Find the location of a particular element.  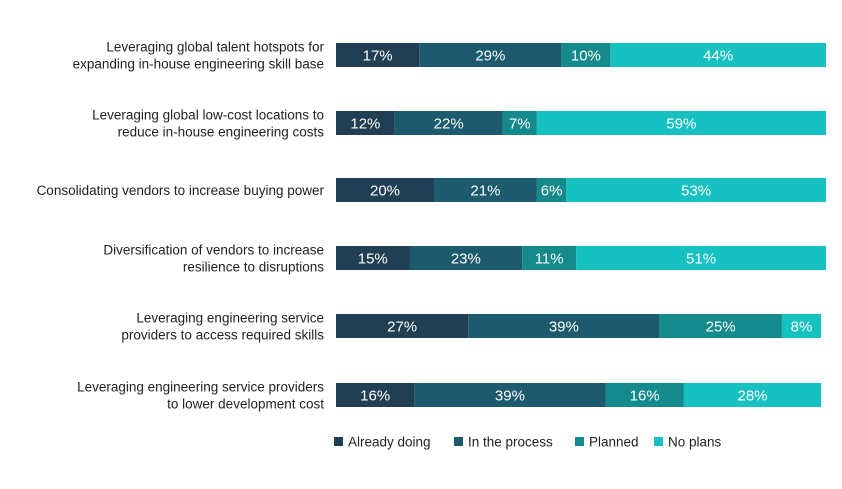

bar-value-label: 7% is located at coordinates (520, 124).